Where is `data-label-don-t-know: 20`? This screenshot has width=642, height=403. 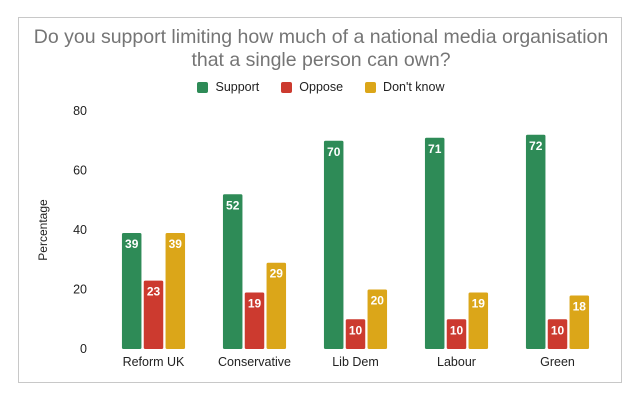 data-label-don-t-know: 20 is located at coordinates (378, 301).